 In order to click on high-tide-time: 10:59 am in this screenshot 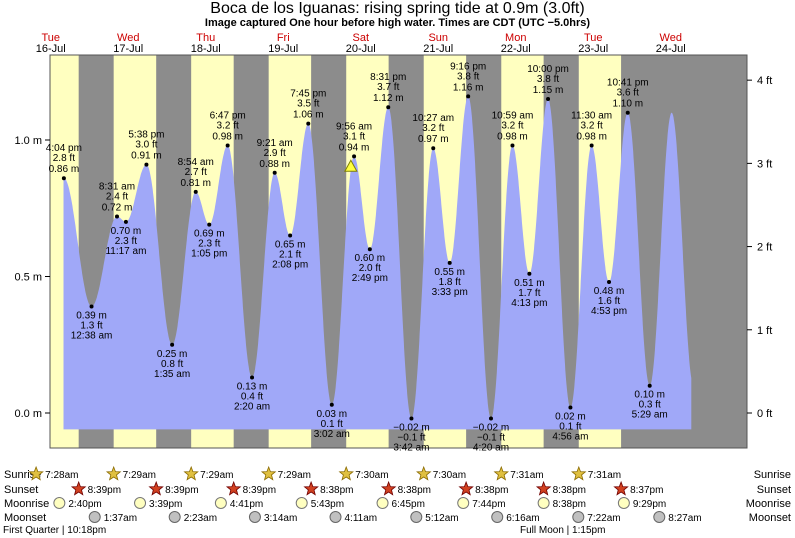, I will do `click(513, 115)`.